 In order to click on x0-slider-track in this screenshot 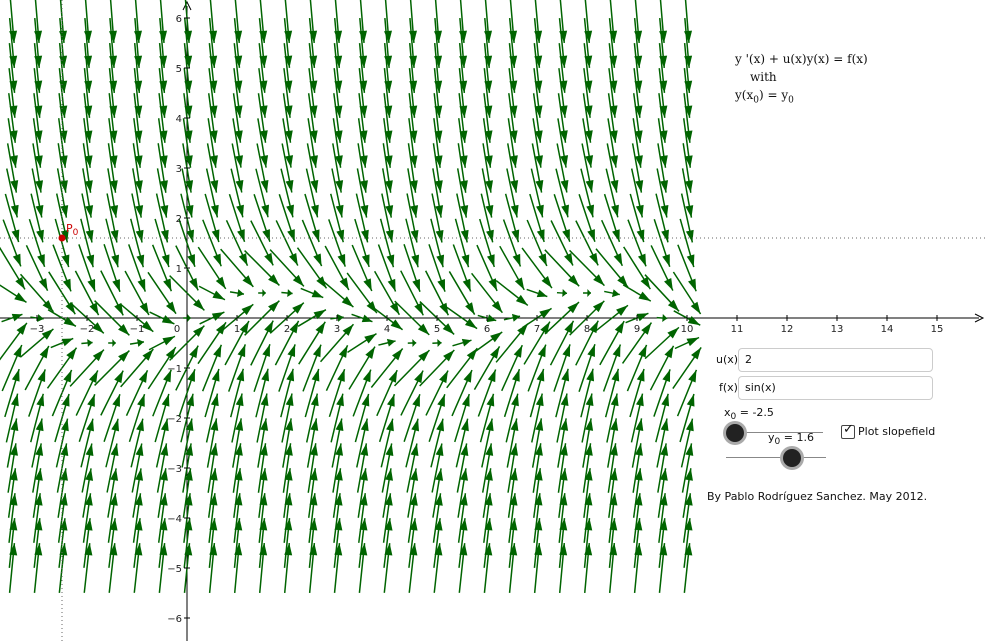, I will do `click(775, 432)`.